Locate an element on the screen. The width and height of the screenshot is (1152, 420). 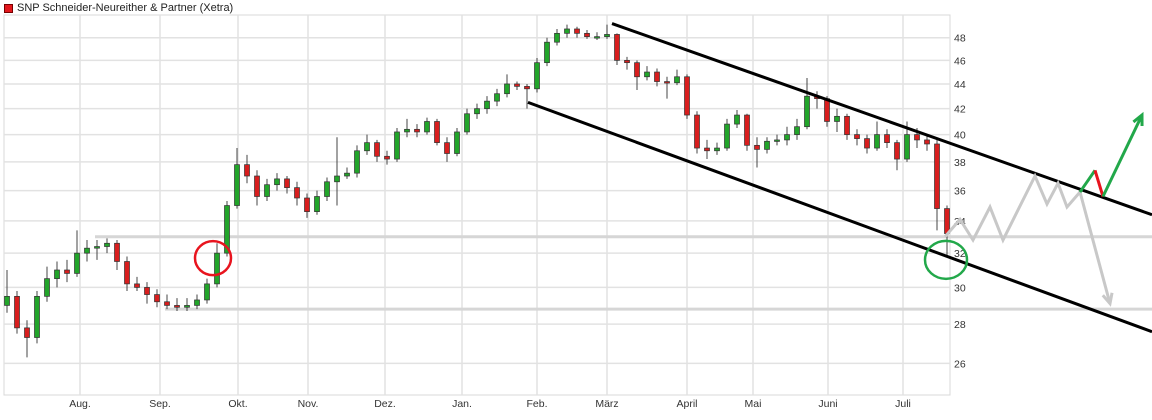
x-tick-label: April is located at coordinates (686, 404).